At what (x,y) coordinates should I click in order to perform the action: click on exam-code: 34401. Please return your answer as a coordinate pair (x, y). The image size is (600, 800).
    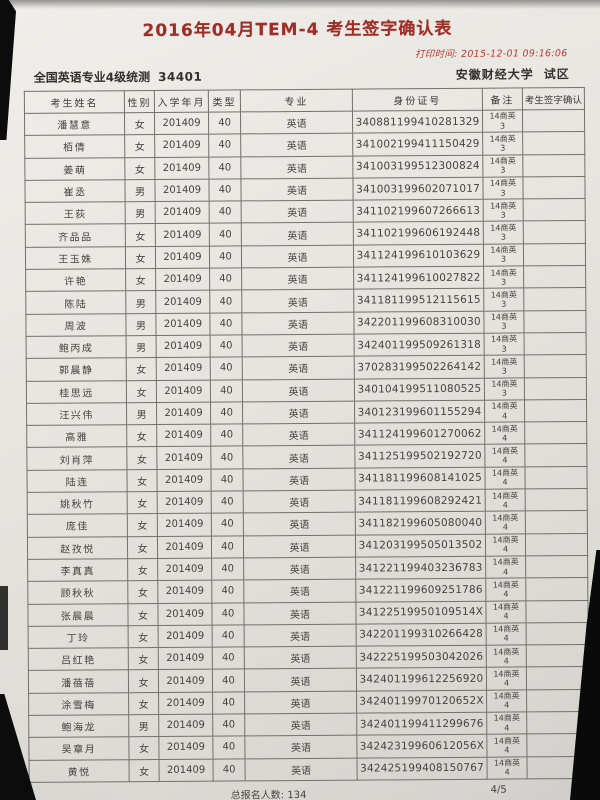
    Looking at the image, I should click on (180, 76).